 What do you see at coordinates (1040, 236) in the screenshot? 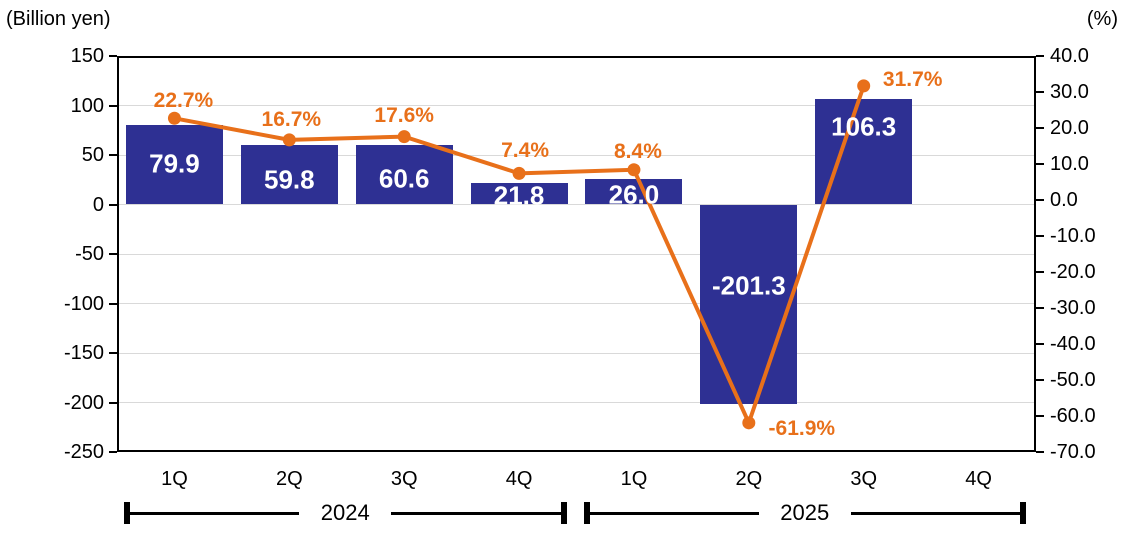
I see `right-axis-tickmark--10.0` at bounding box center [1040, 236].